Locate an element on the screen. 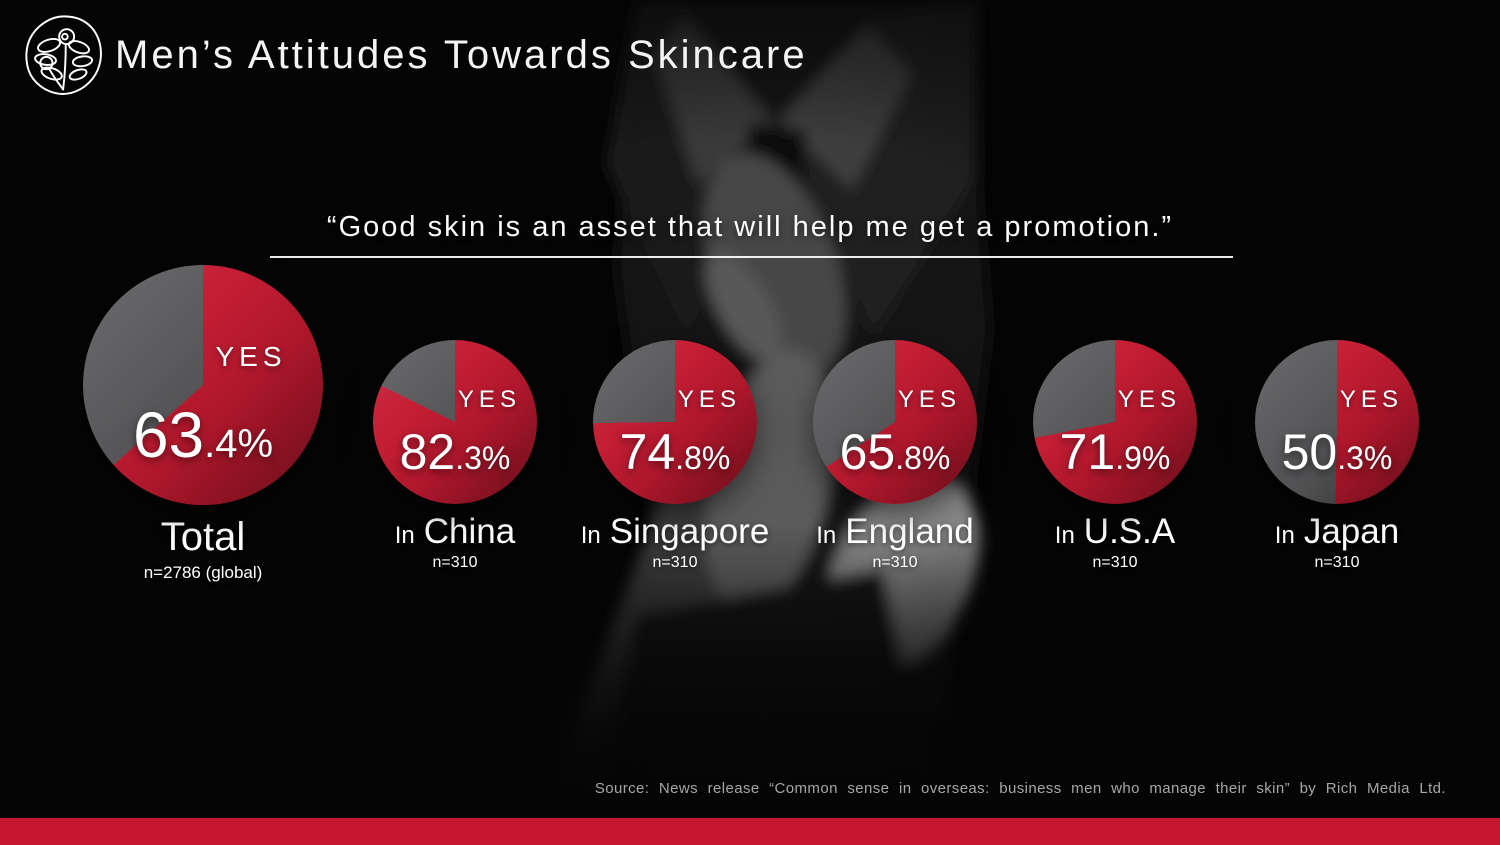 This screenshot has height=845, width=1500. pie-label: In U.S.A is located at coordinates (1115, 531).